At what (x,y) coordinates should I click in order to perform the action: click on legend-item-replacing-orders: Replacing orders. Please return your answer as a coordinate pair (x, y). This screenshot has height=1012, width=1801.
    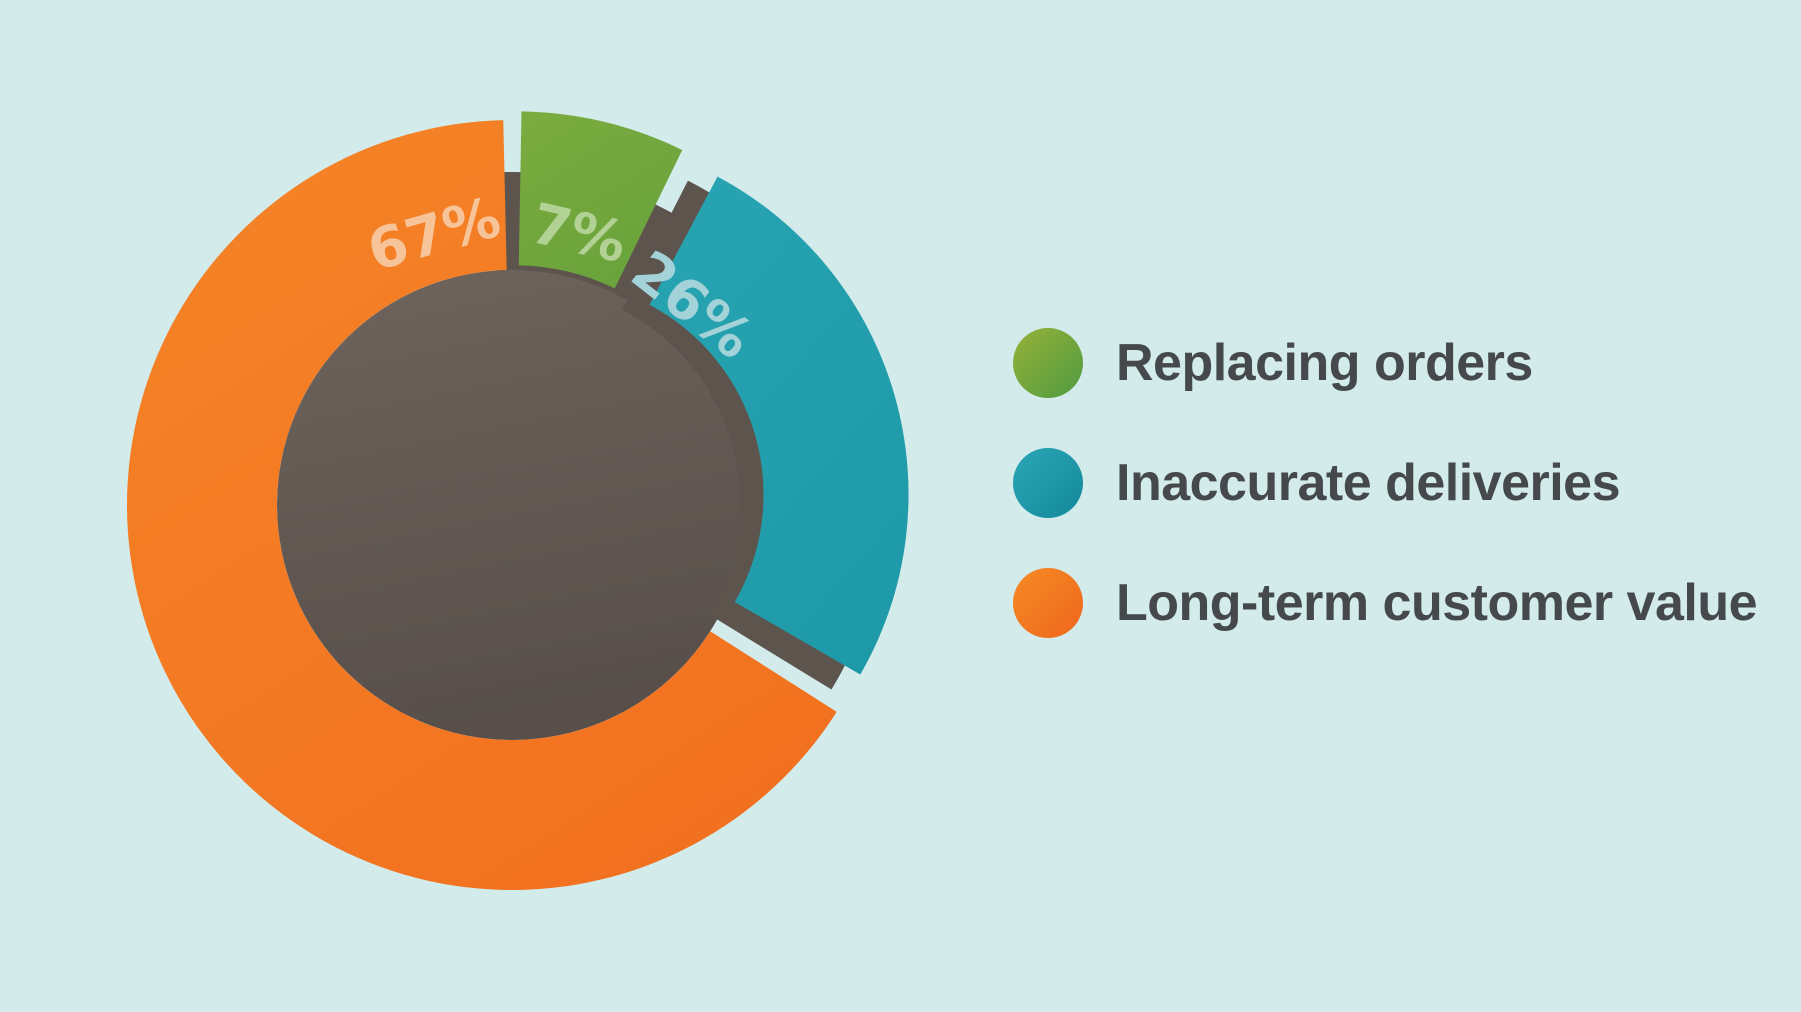
    Looking at the image, I should click on (1385, 363).